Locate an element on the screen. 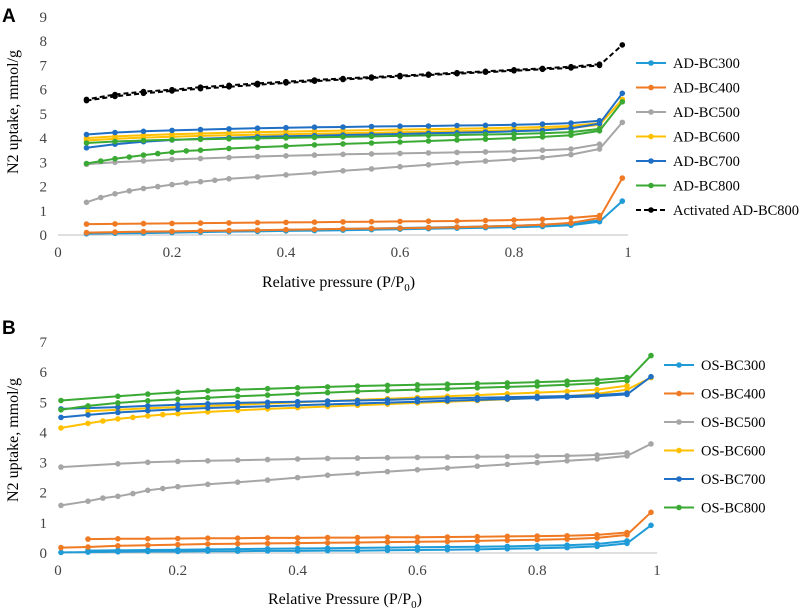 Image resolution: width=809 pixels, height=611 pixels. x-tick-label-a: 0.2 is located at coordinates (172, 253).